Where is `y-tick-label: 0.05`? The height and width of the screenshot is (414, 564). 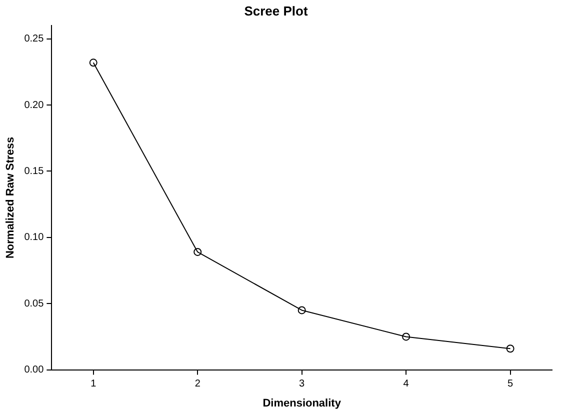
y-tick-label: 0.05 is located at coordinates (34, 304).